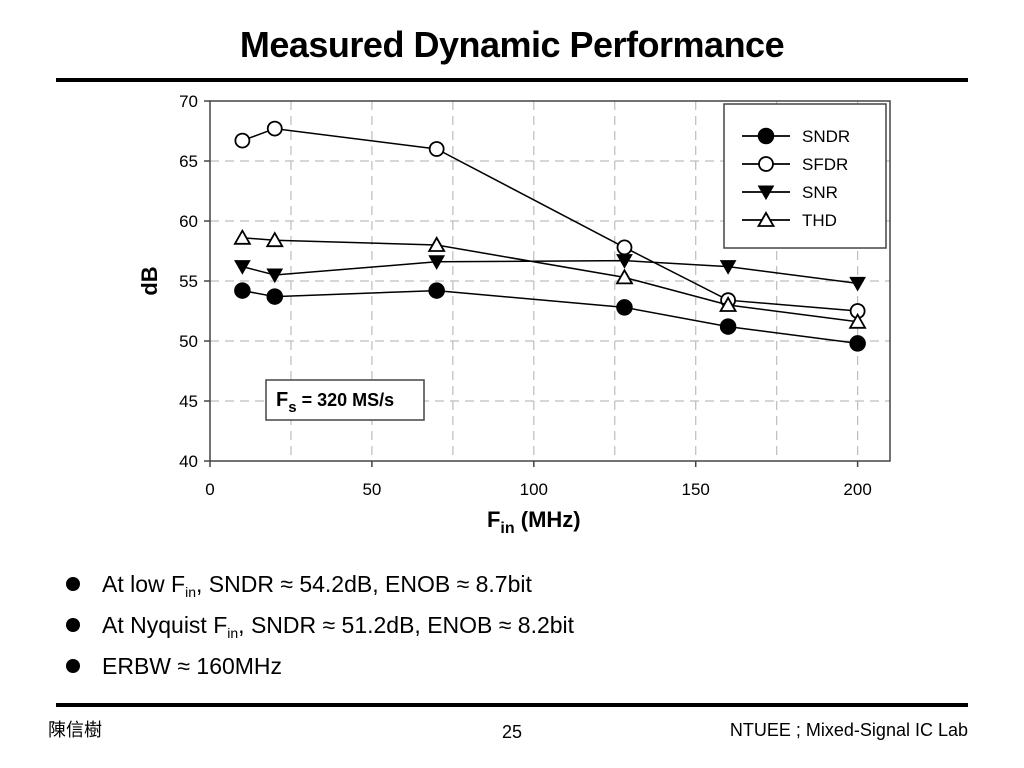  I want to click on annotation-box, so click(345, 400).